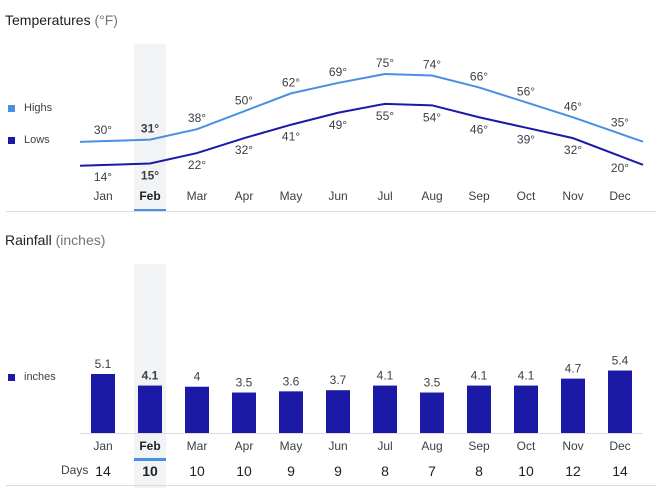 The height and width of the screenshot is (489, 662). I want to click on days-value-jan: 14, so click(103, 471).